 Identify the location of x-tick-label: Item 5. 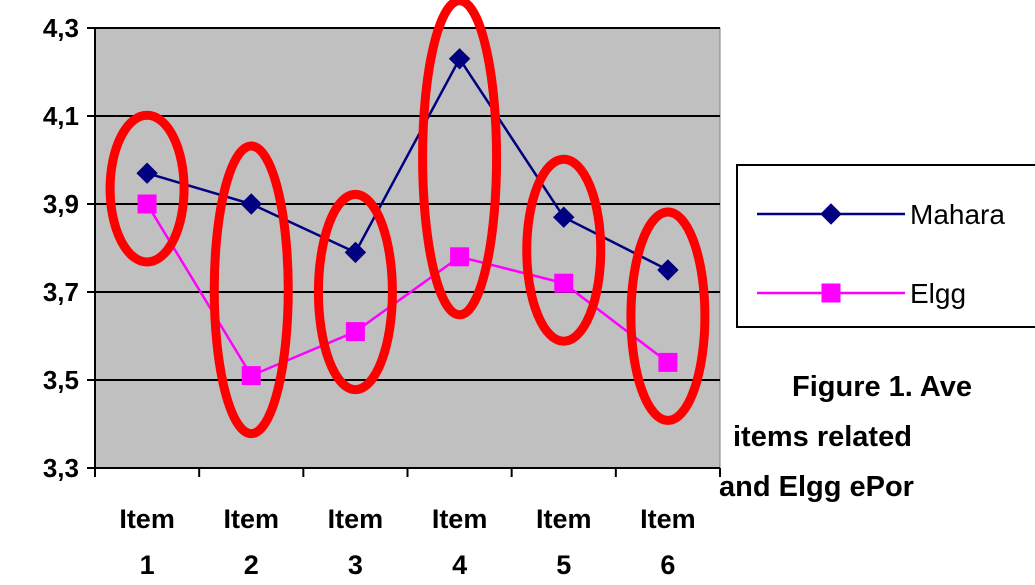
(564, 542).